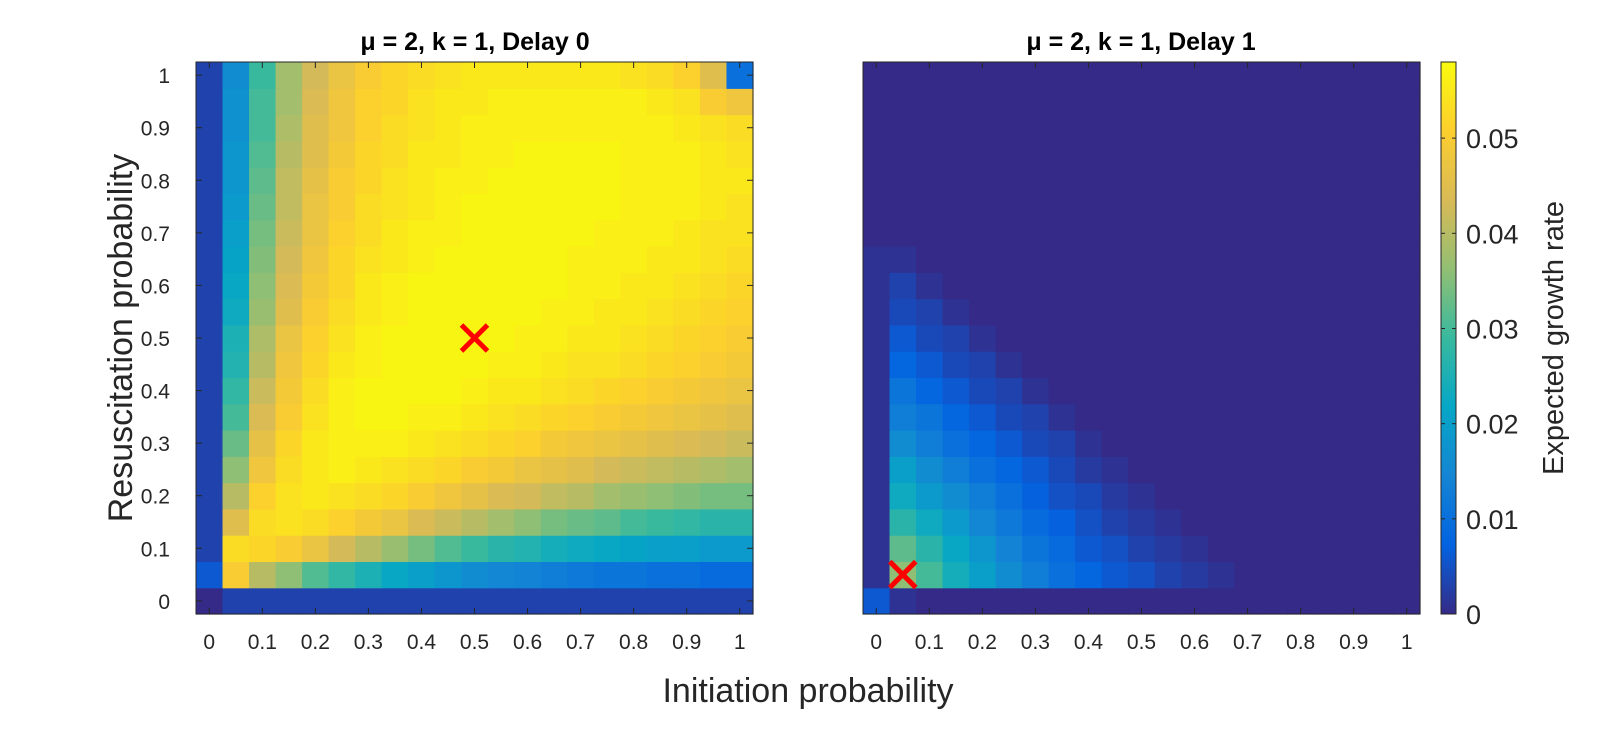 The image size is (1600, 740). I want to click on left-x-tick-label: 1, so click(740, 642).